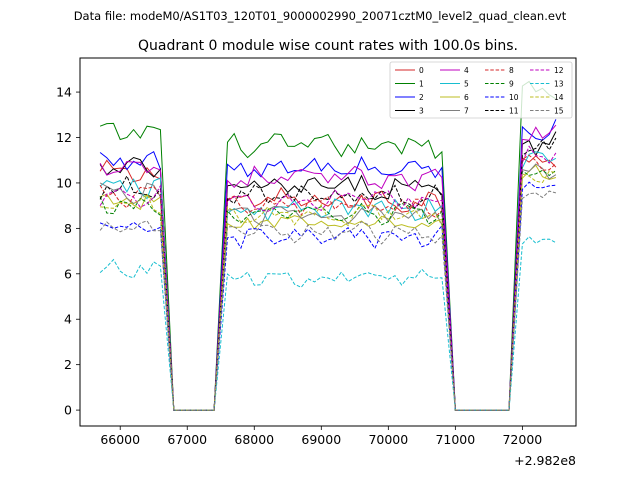 The height and width of the screenshot is (480, 640). What do you see at coordinates (64, 182) in the screenshot?
I see `y-tick-label: 10` at bounding box center [64, 182].